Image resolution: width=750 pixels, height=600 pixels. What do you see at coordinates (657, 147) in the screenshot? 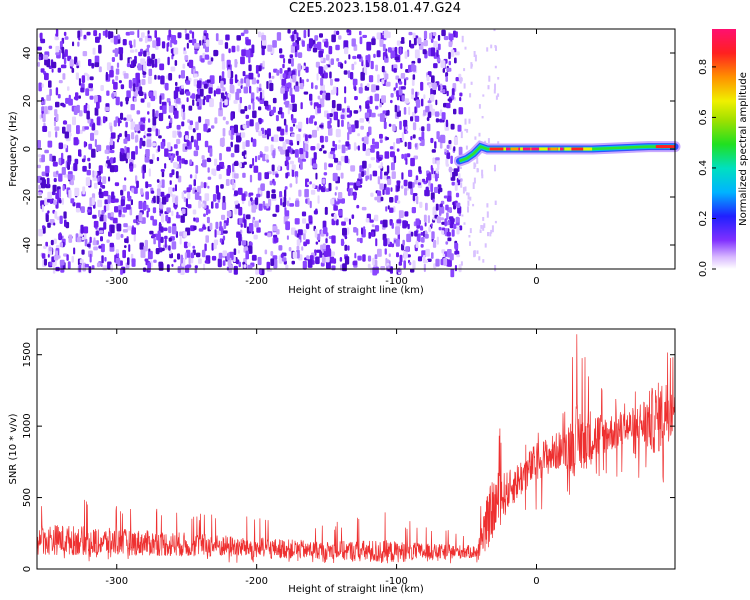
I see `signal-hotspot` at bounding box center [657, 147].